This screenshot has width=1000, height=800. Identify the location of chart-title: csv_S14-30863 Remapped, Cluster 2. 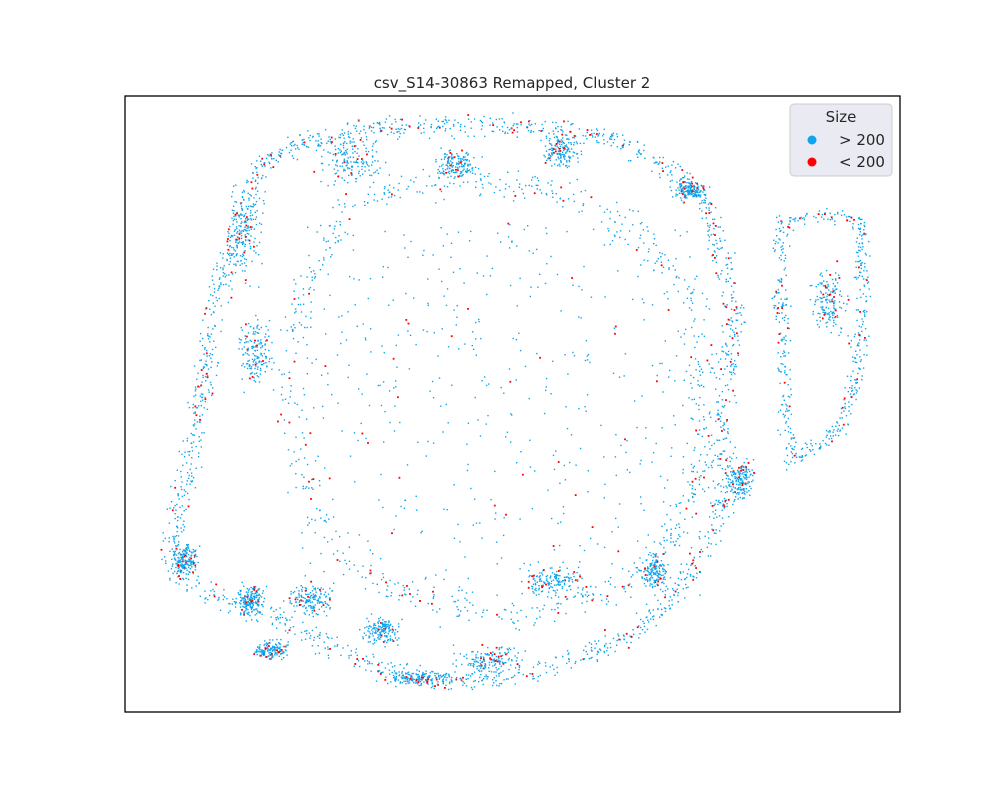
(512, 83).